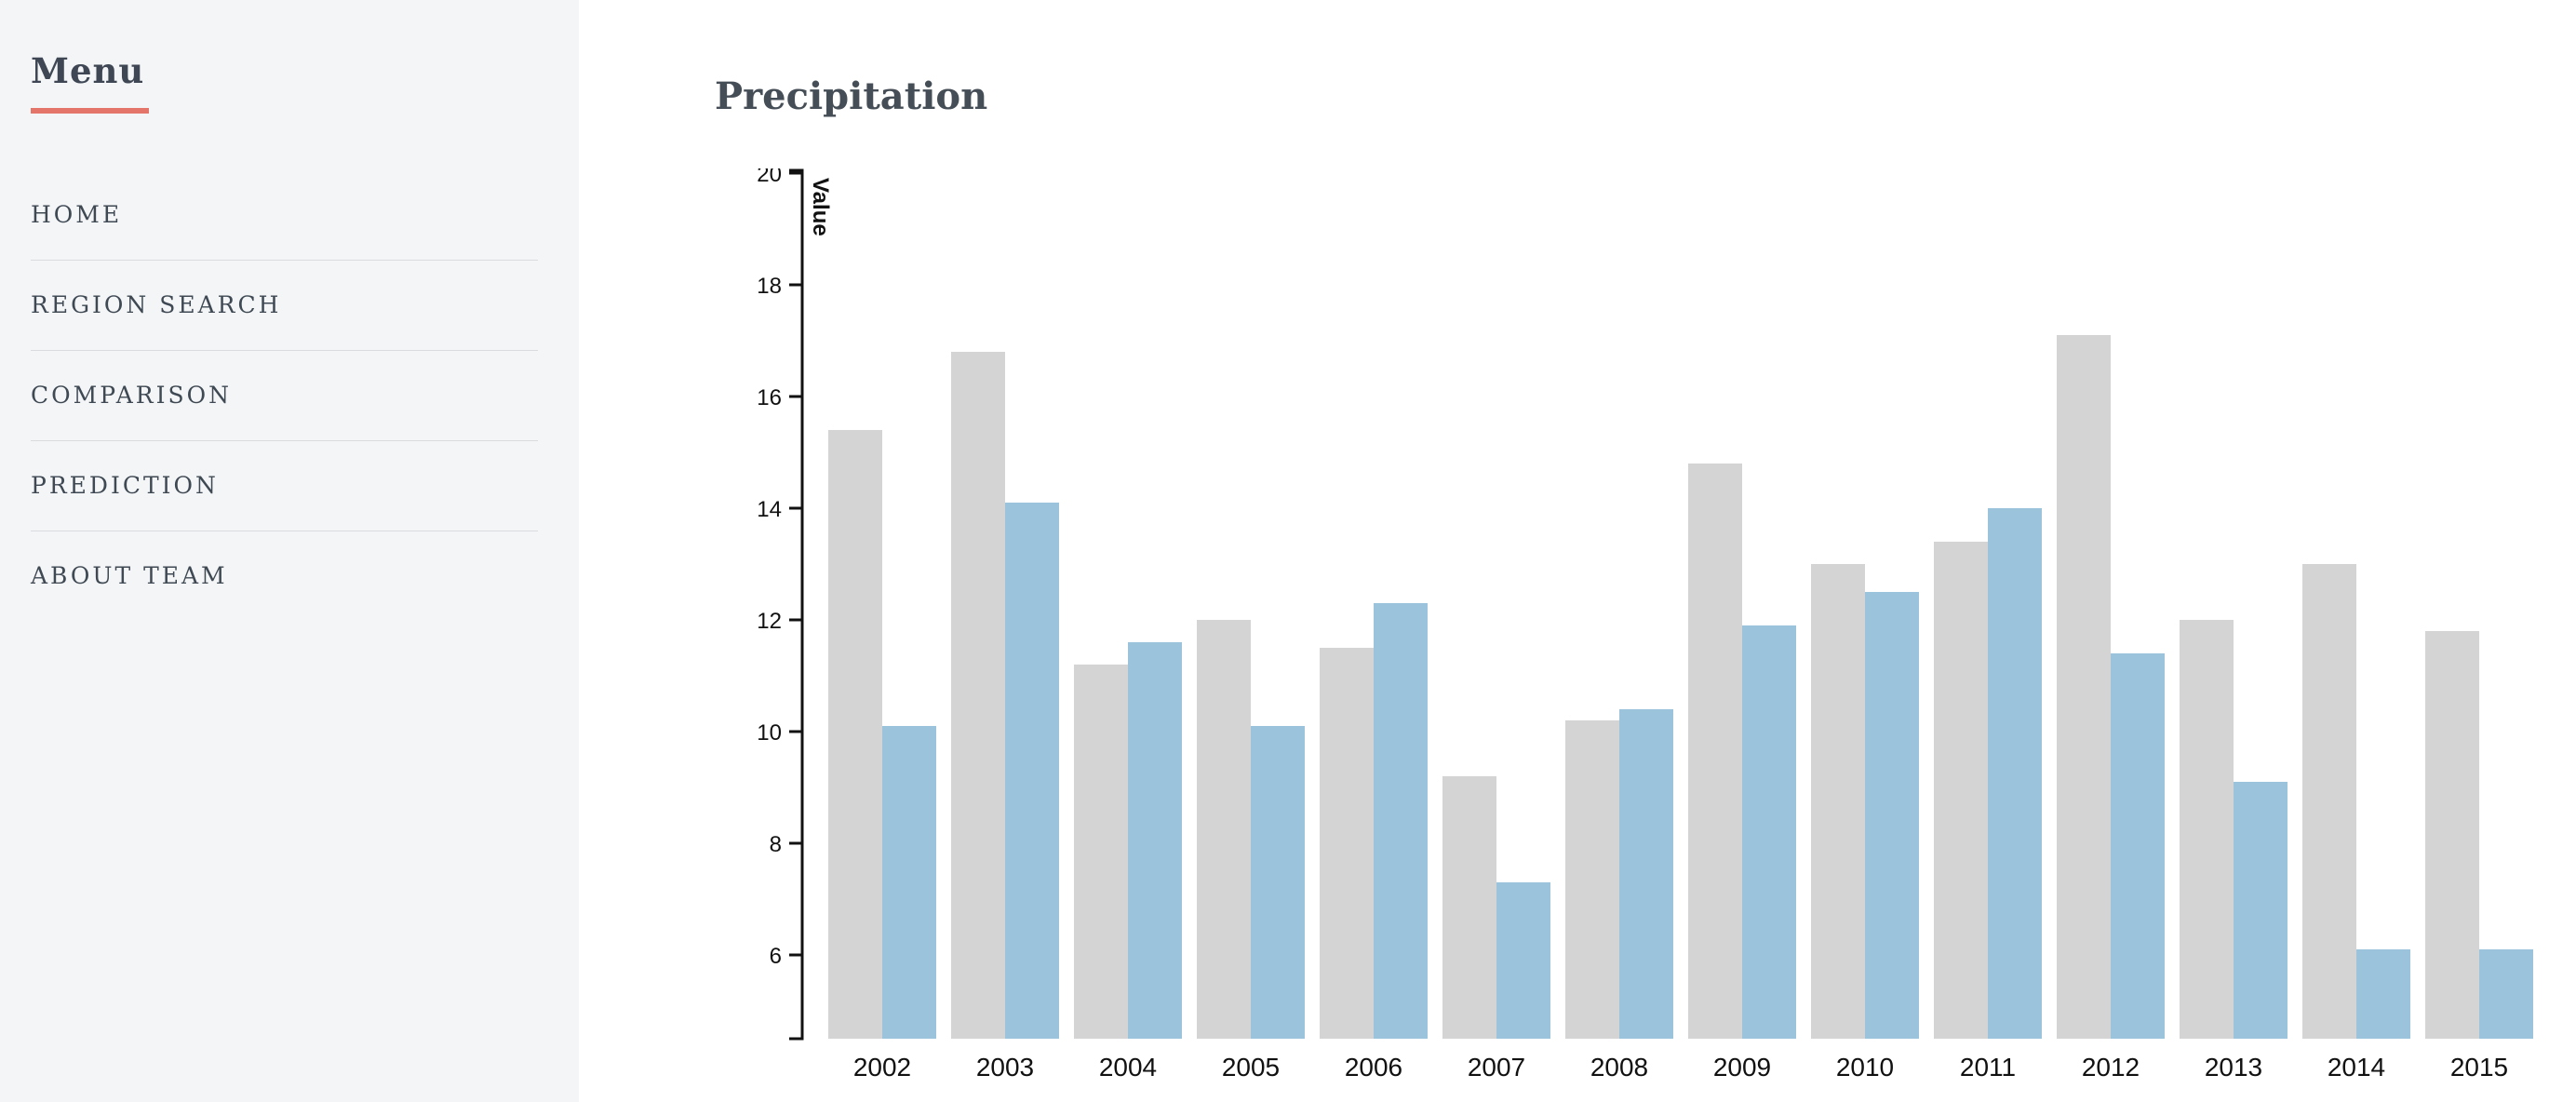 The height and width of the screenshot is (1102, 2576). I want to click on bar-blue-2014, so click(2383, 994).